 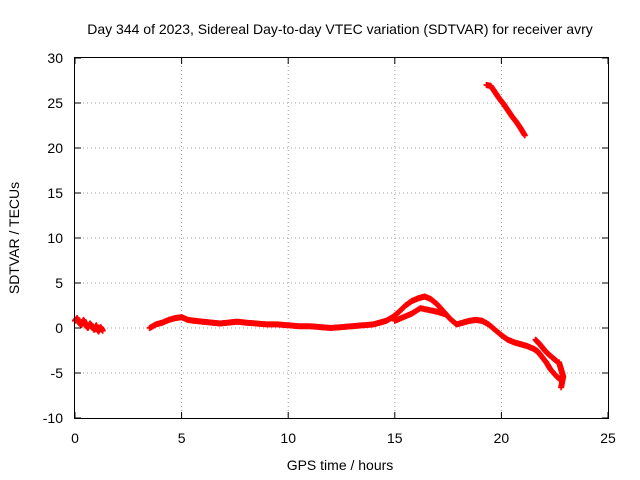 I want to click on y-tick-label: 5, so click(x=59, y=283).